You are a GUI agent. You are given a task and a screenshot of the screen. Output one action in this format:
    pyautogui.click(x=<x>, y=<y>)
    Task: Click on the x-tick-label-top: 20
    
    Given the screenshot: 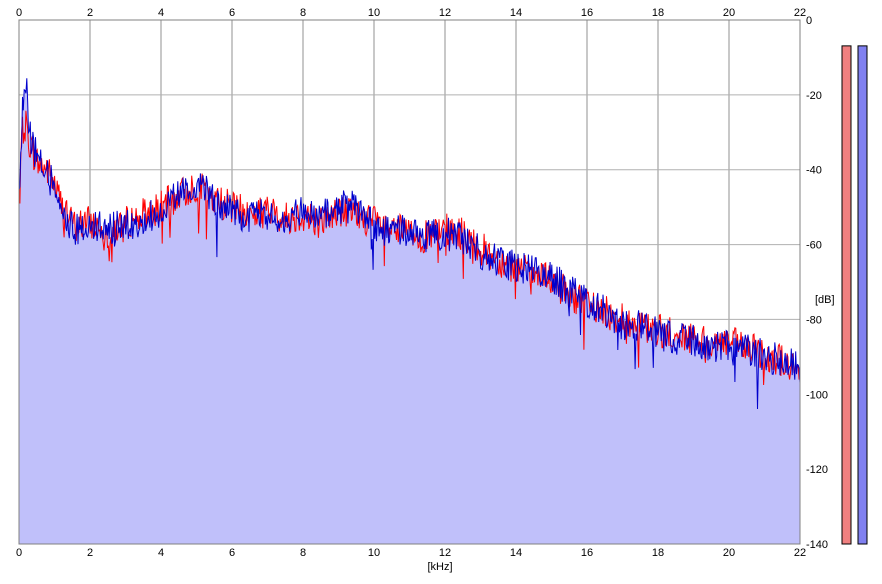 What is the action you would take?
    pyautogui.click(x=729, y=13)
    